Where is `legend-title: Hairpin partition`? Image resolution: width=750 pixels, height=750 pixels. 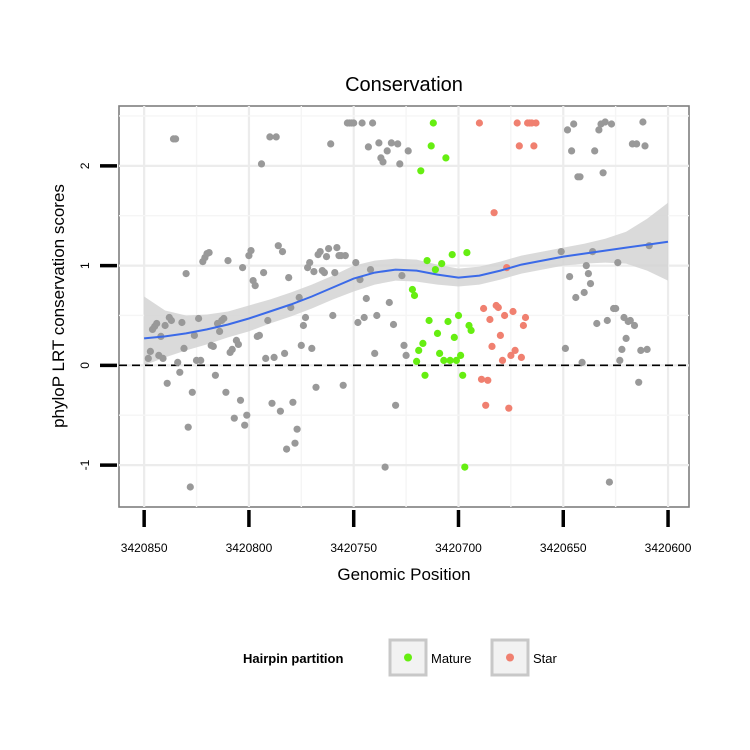 legend-title: Hairpin partition is located at coordinates (293, 658).